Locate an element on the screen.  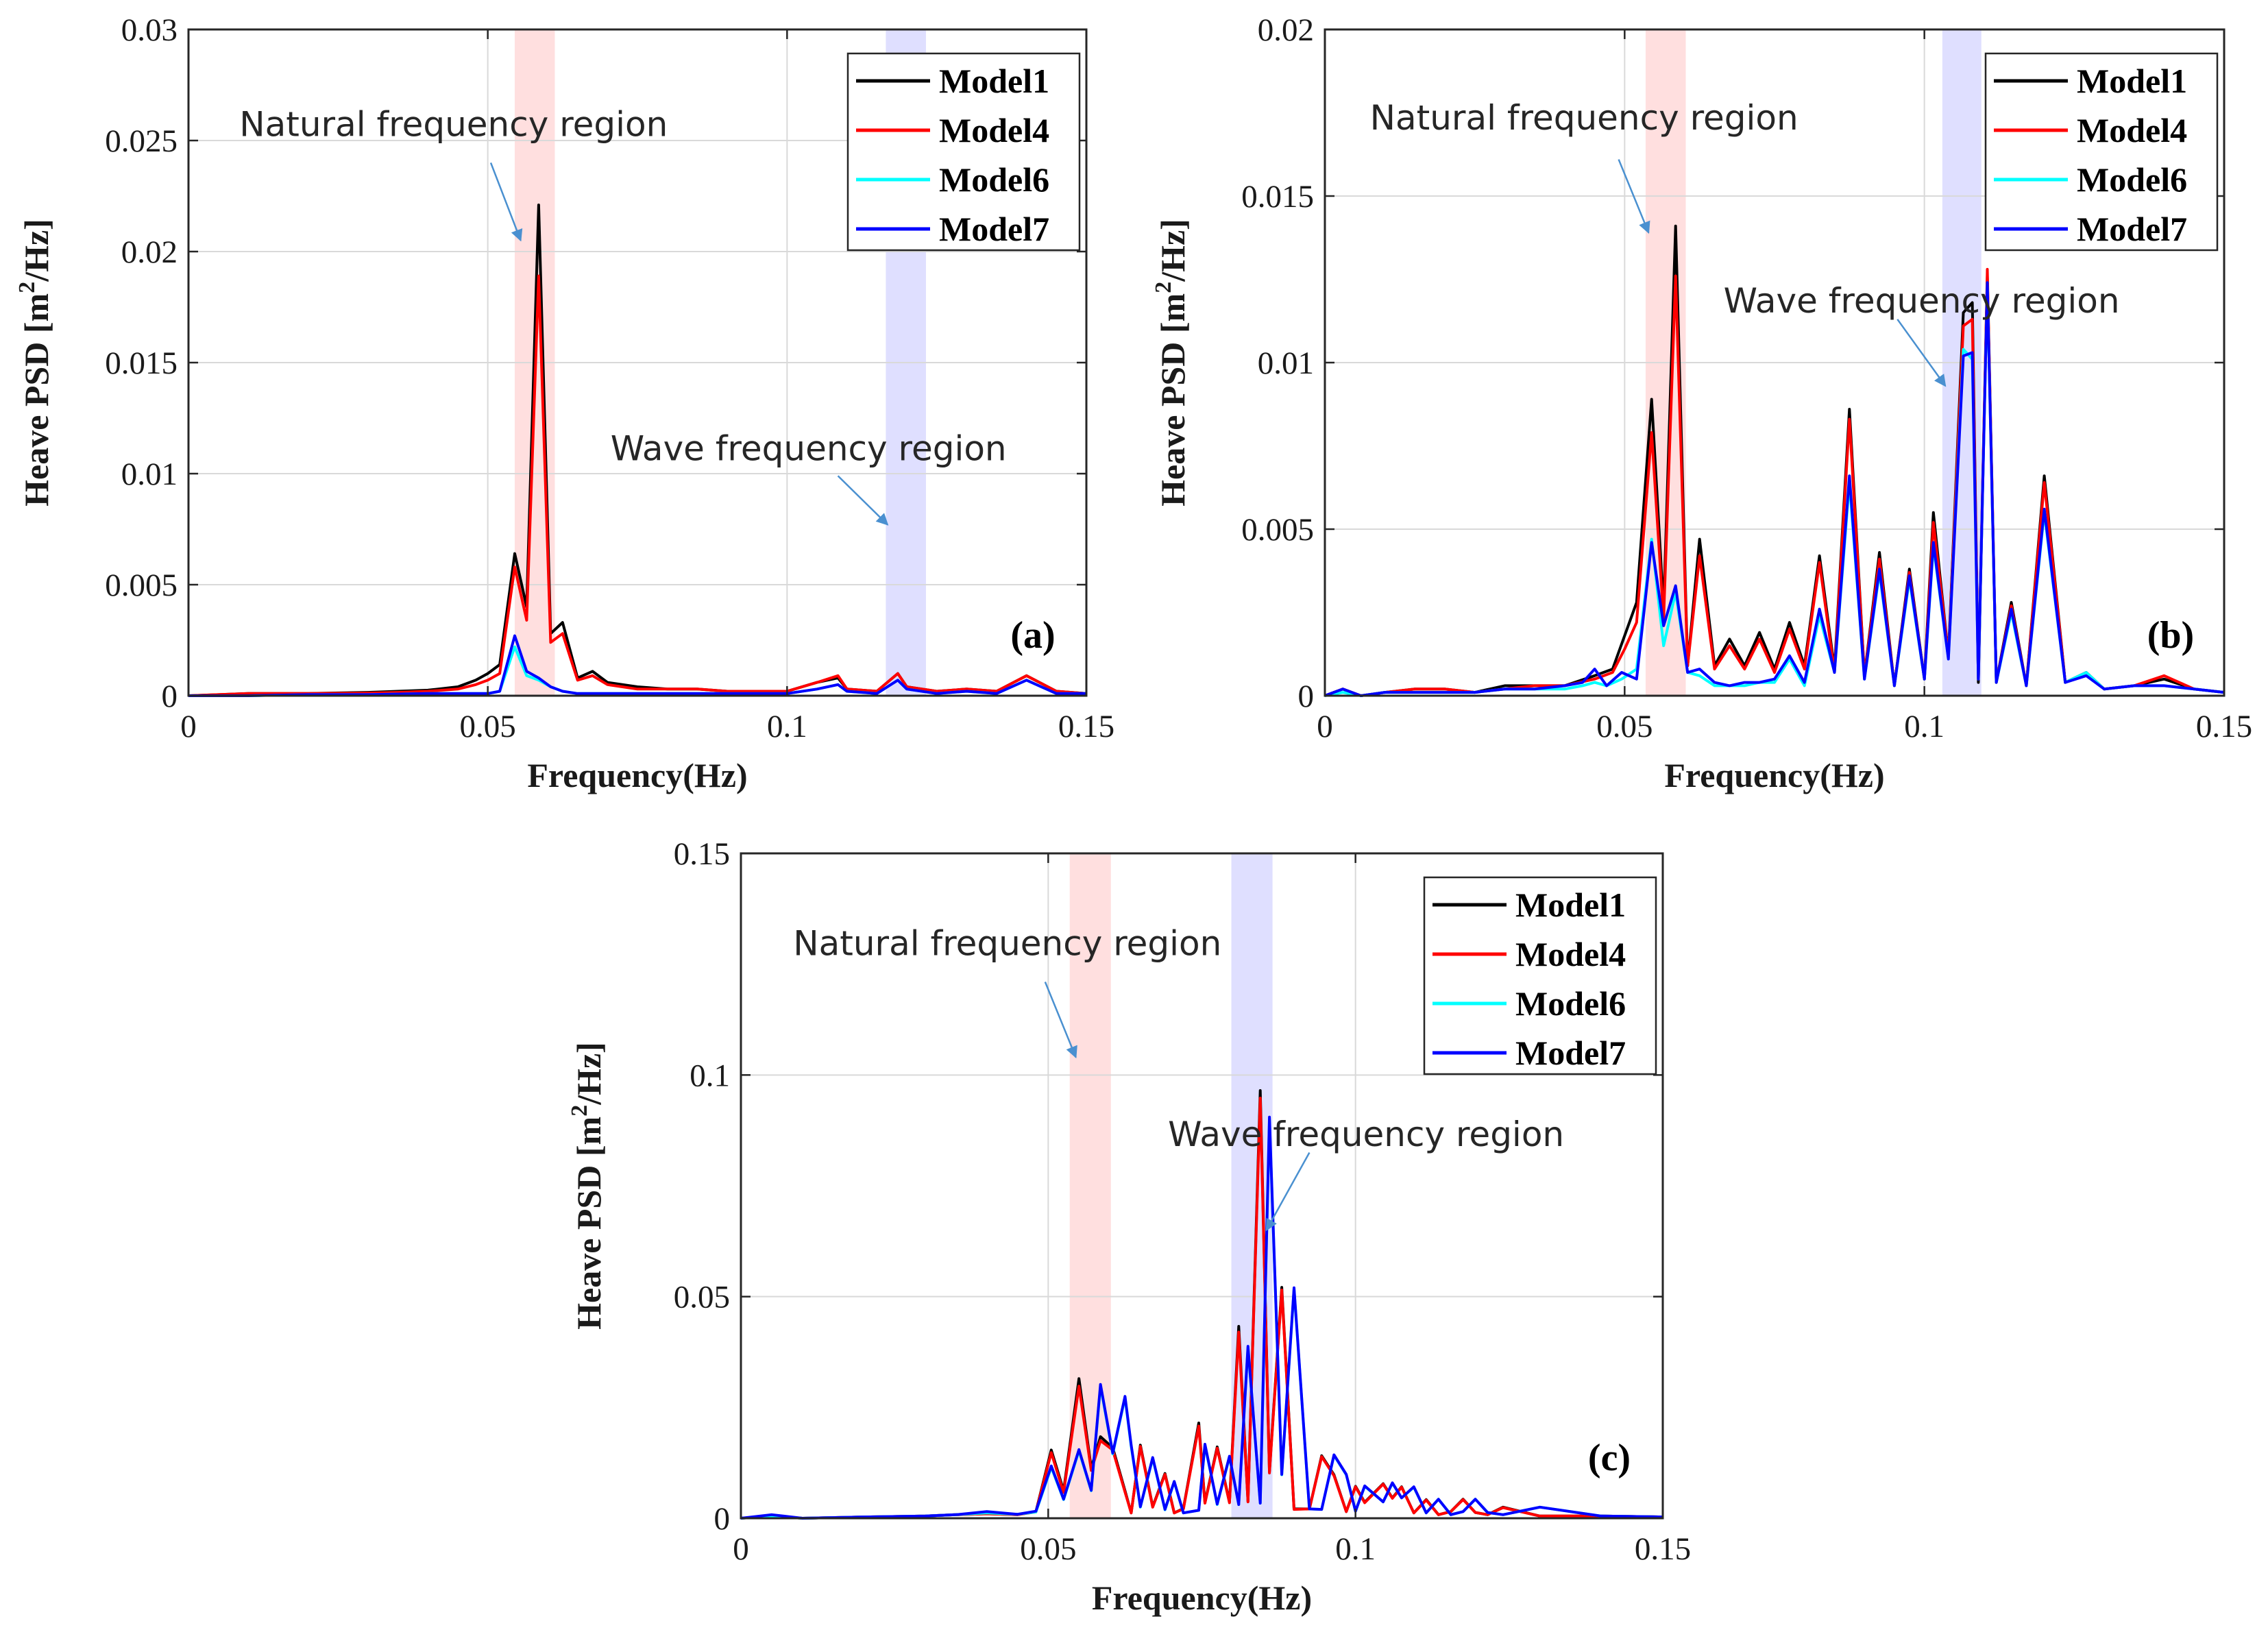
panel-label: (c) is located at coordinates (1609, 1458).